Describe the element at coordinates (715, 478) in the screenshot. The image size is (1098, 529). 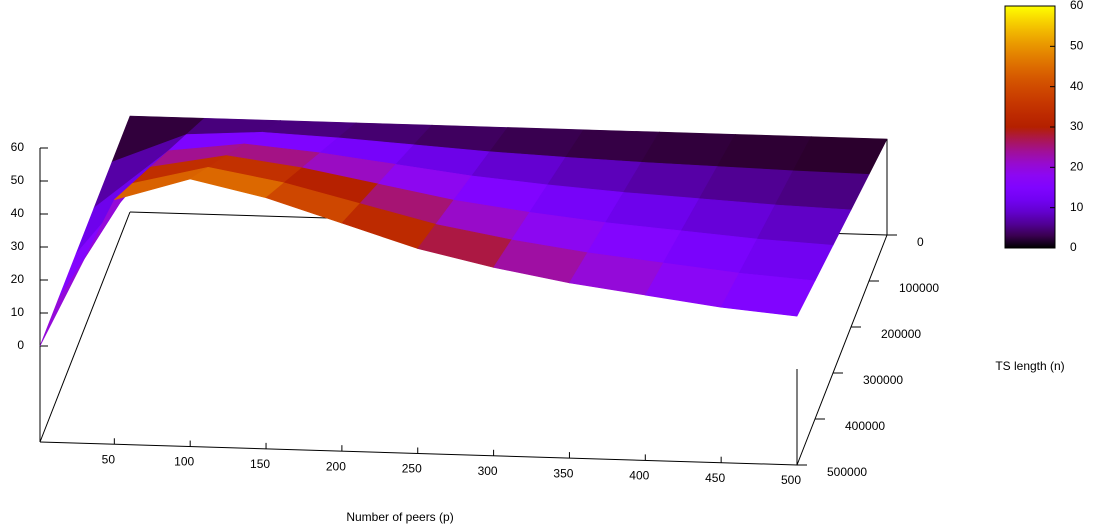
I see `x-tick-label: 450` at that location.